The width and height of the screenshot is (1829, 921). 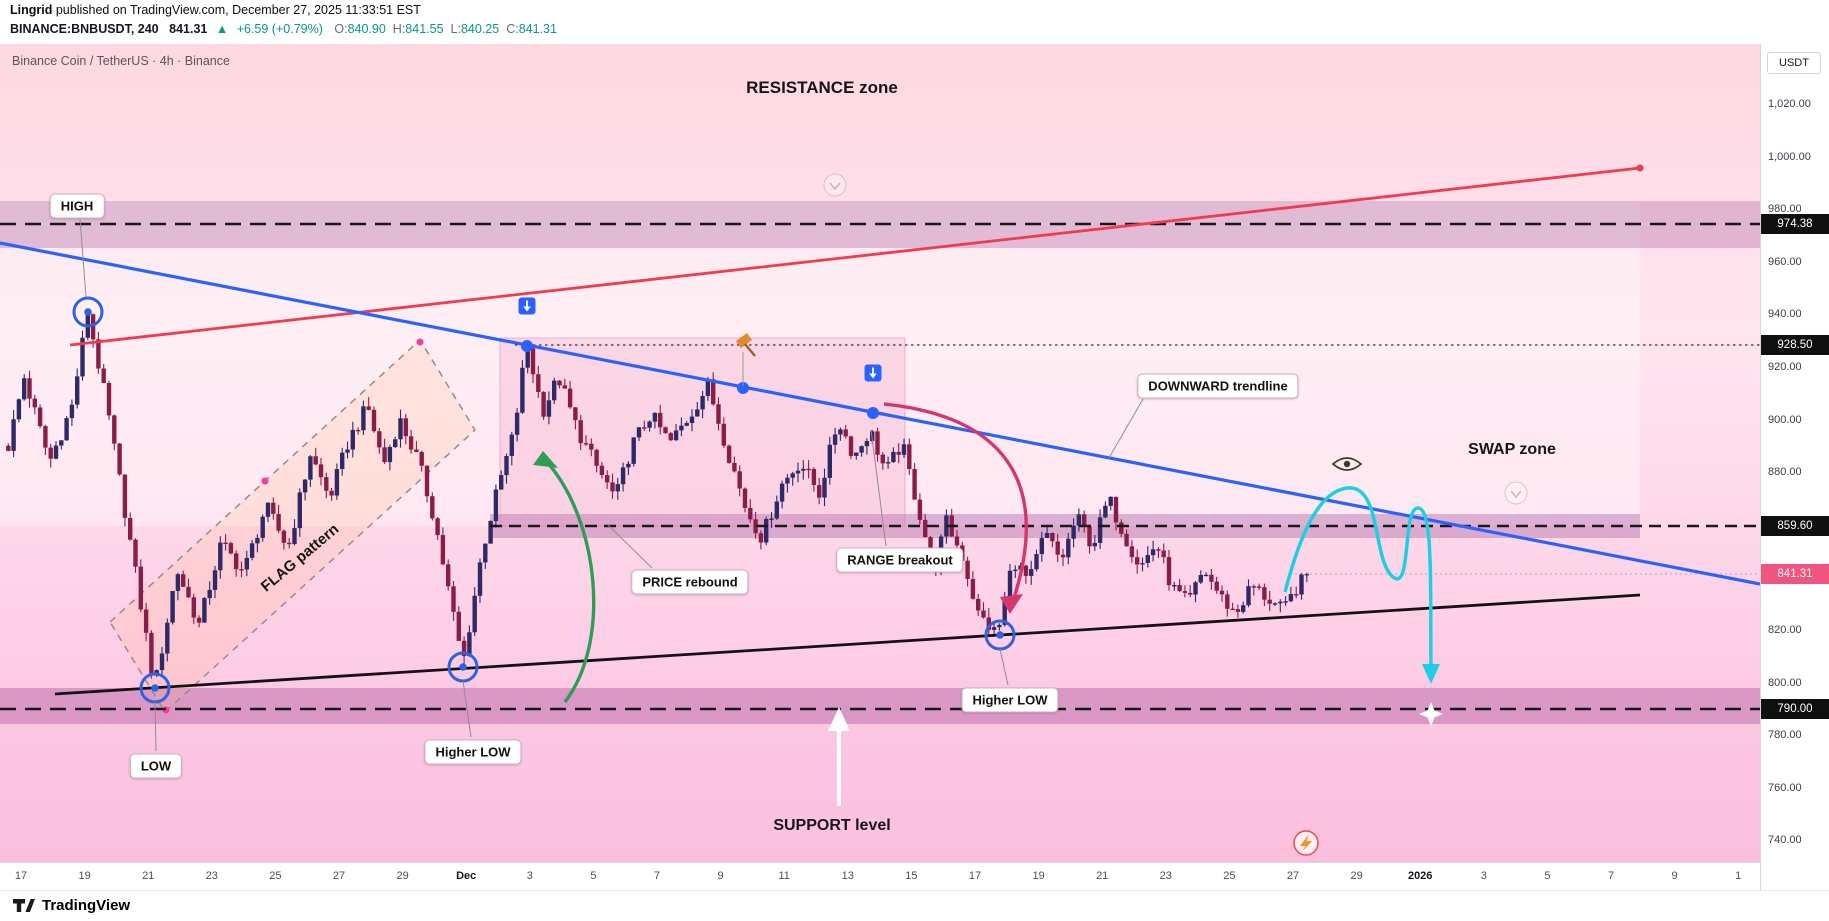 What do you see at coordinates (121, 61) in the screenshot?
I see `chart-watermark: Binance Coin / TetherUS · 4h · Binance` at bounding box center [121, 61].